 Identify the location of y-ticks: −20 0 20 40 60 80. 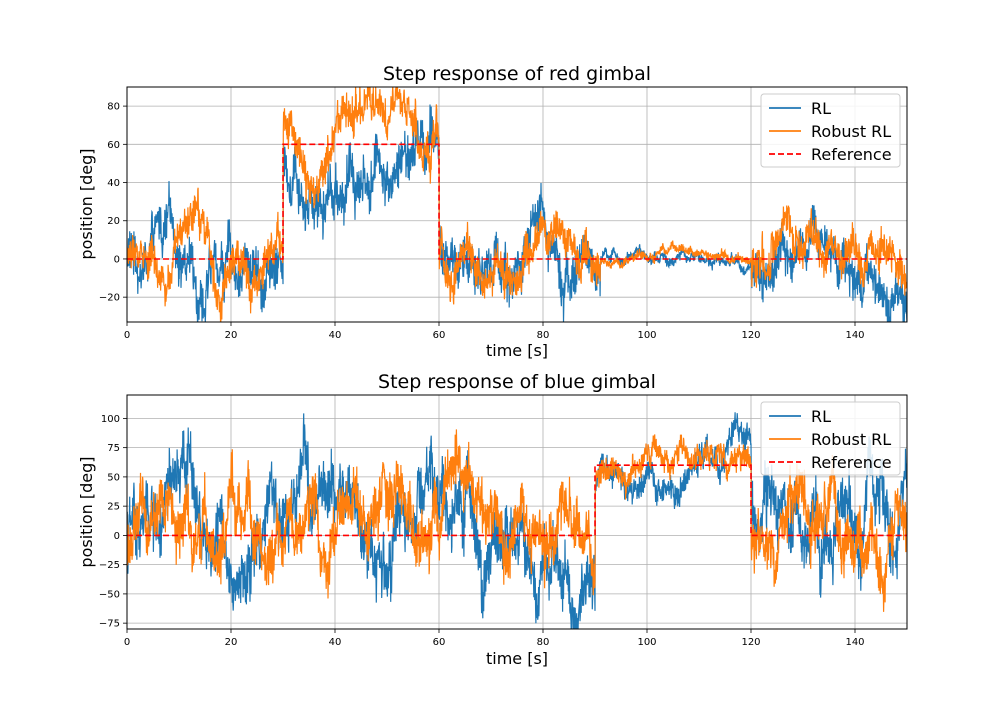
(113, 203).